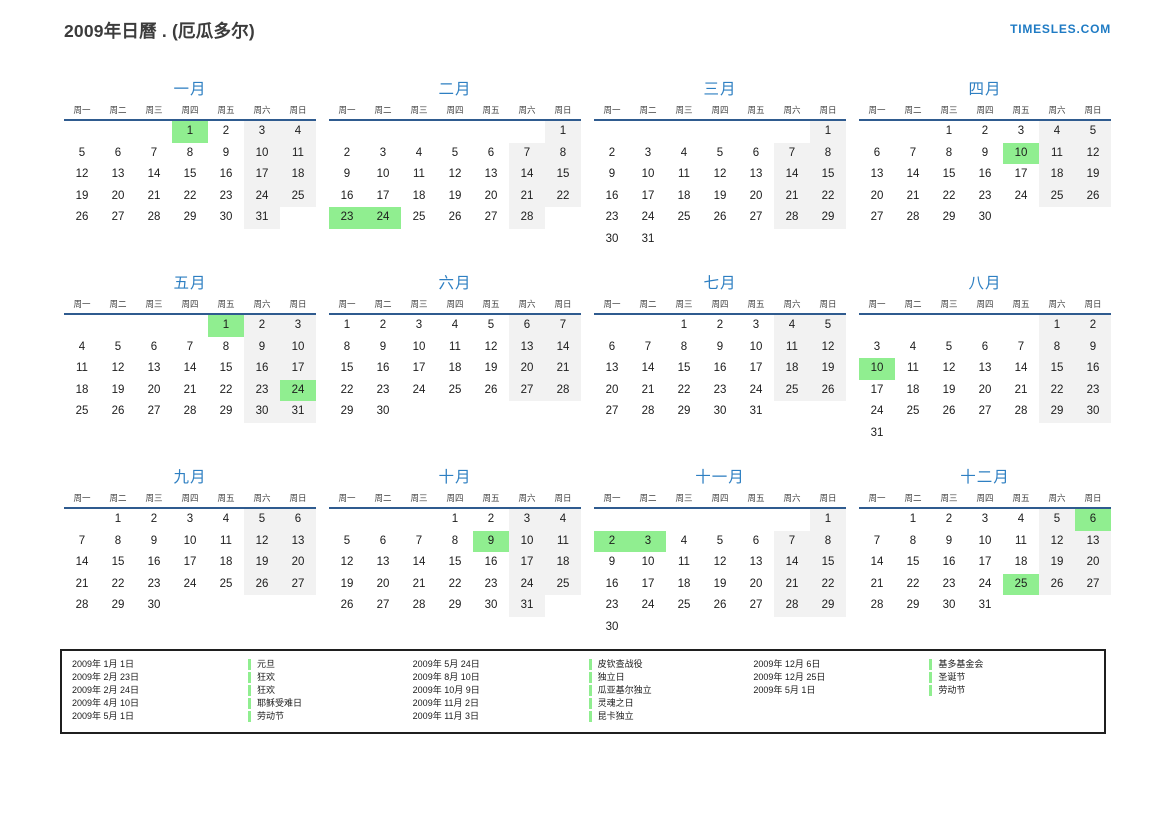  Describe the element at coordinates (720, 110) in the screenshot. I see `weekday-label: 周四` at that location.